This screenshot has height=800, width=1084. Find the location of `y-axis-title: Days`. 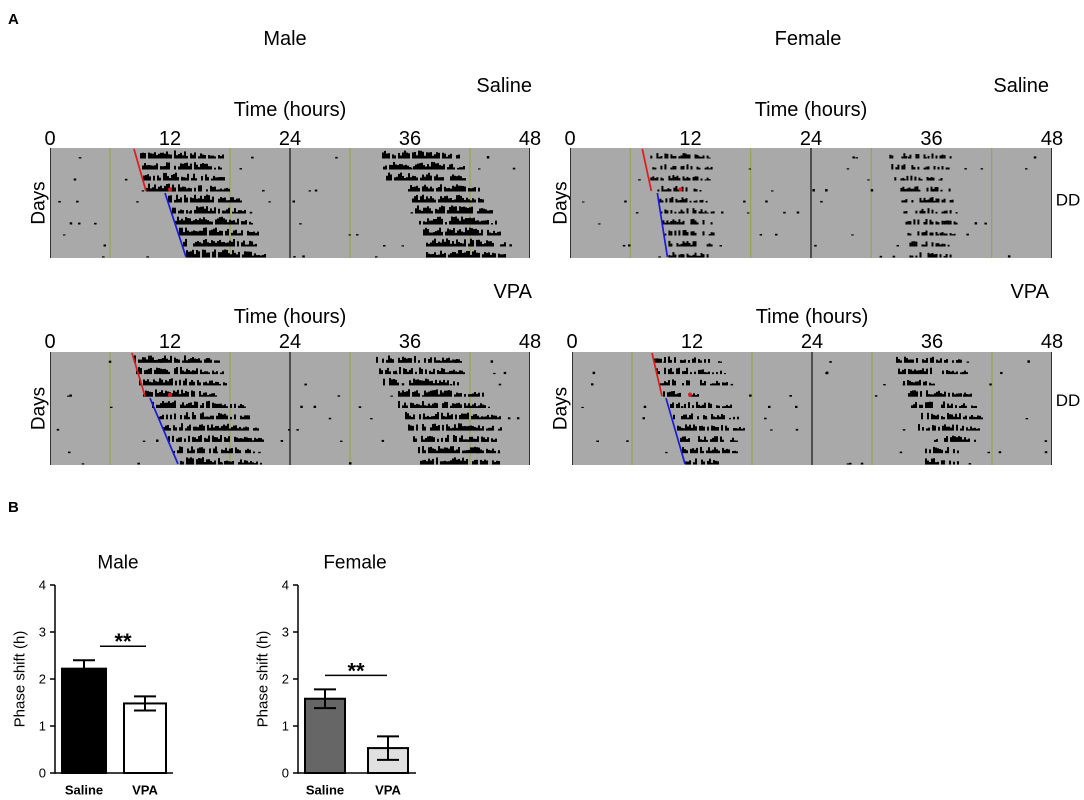

y-axis-title: Days is located at coordinates (39, 408).